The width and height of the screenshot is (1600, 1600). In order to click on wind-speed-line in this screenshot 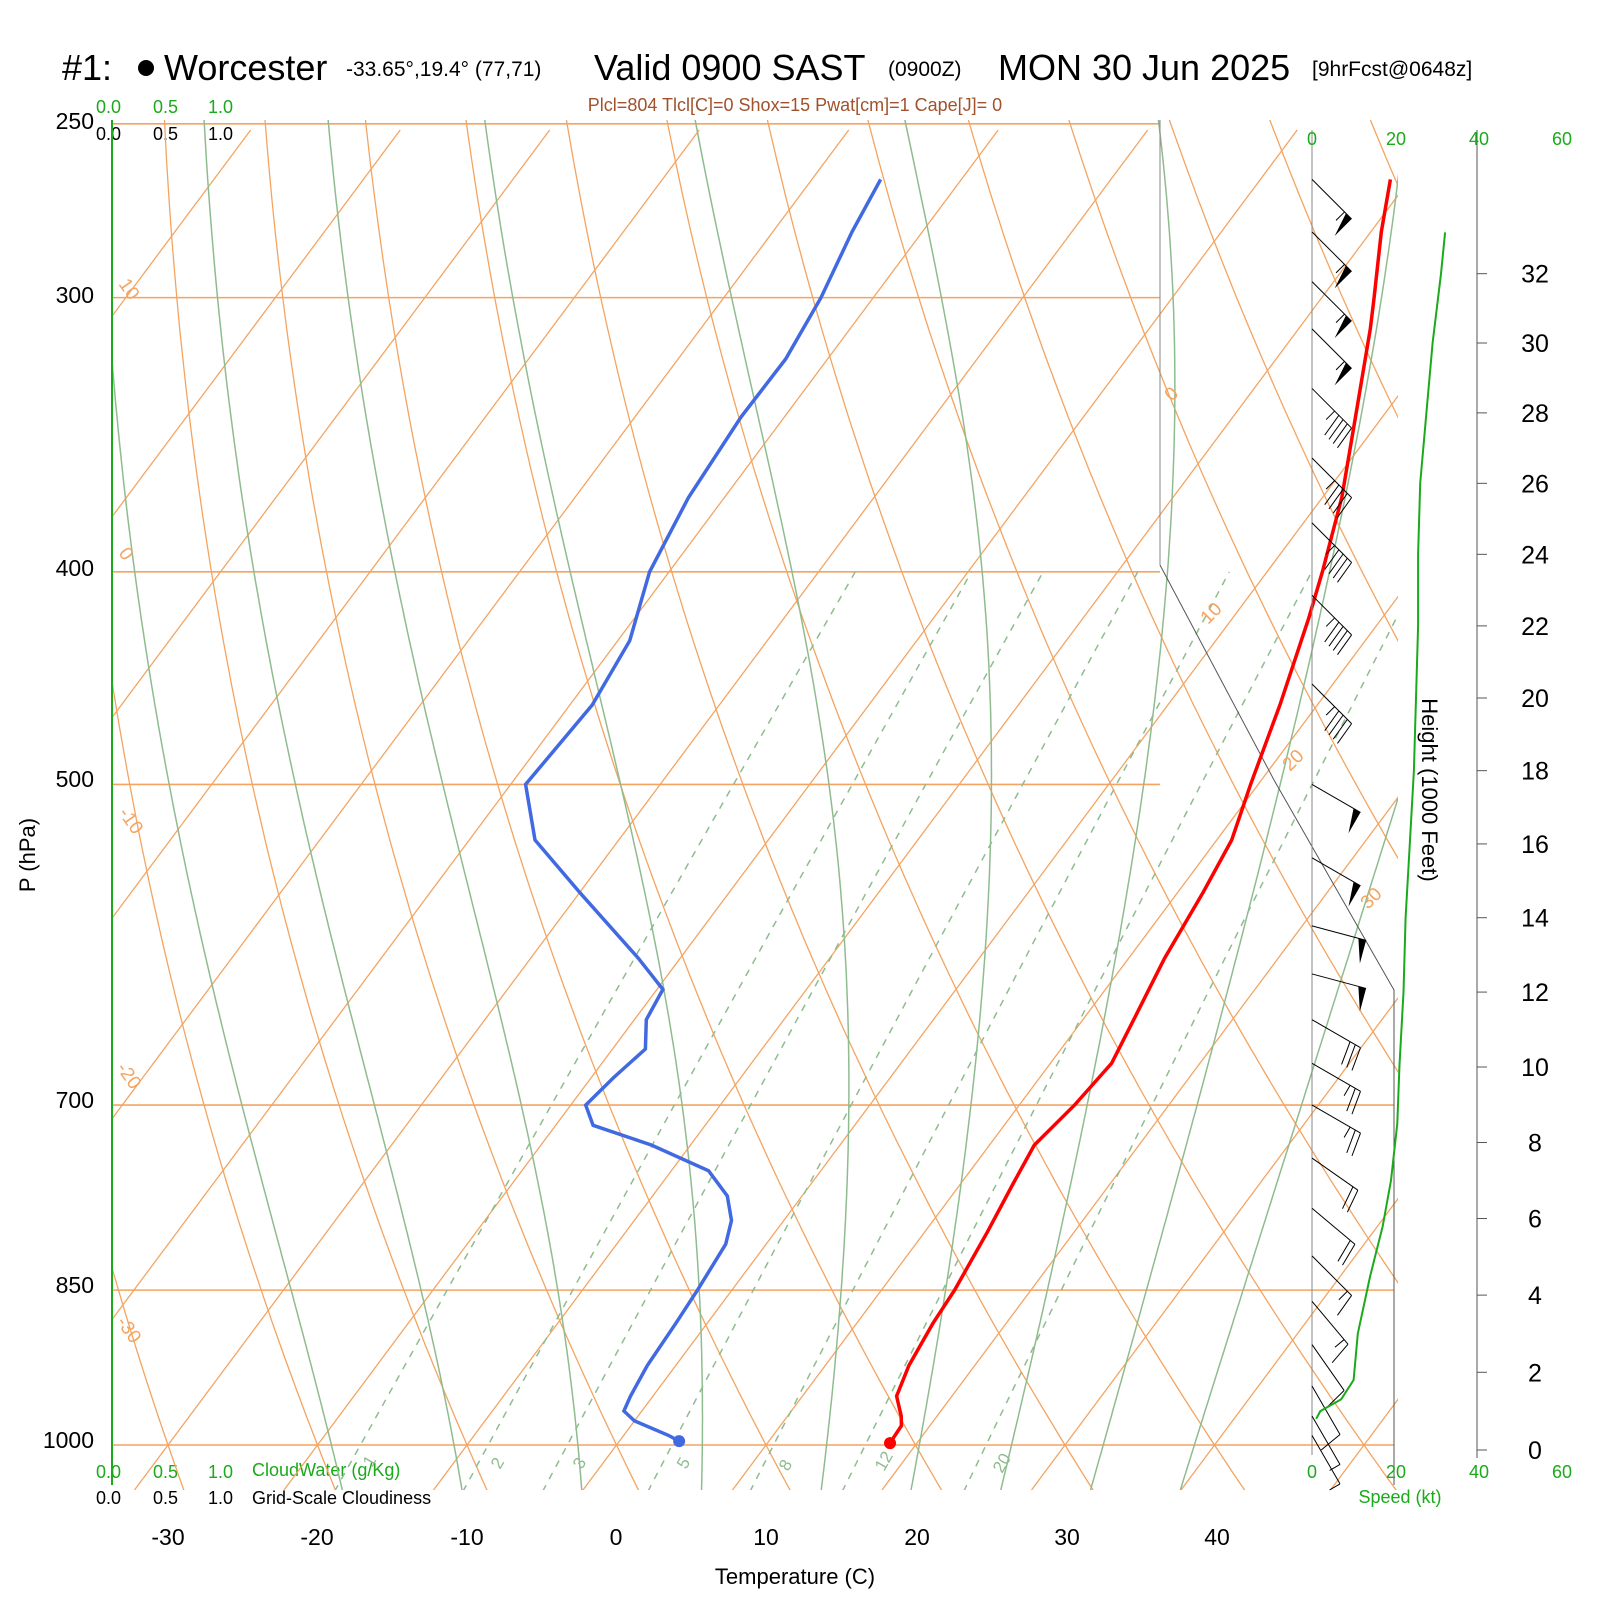, I will do `click(1381, 826)`.